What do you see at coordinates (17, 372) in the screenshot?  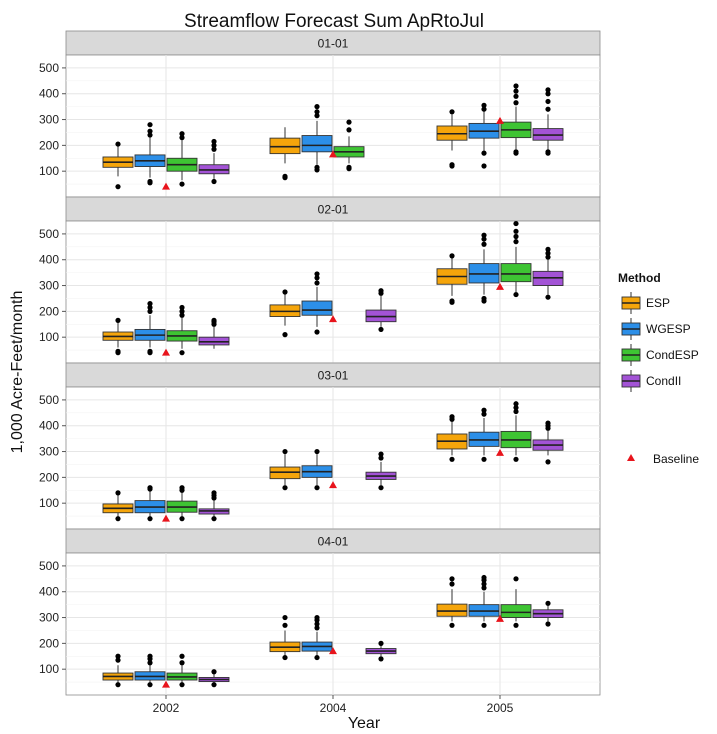 I see `y-axis-title: 1,000 Acre-Feet/month` at bounding box center [17, 372].